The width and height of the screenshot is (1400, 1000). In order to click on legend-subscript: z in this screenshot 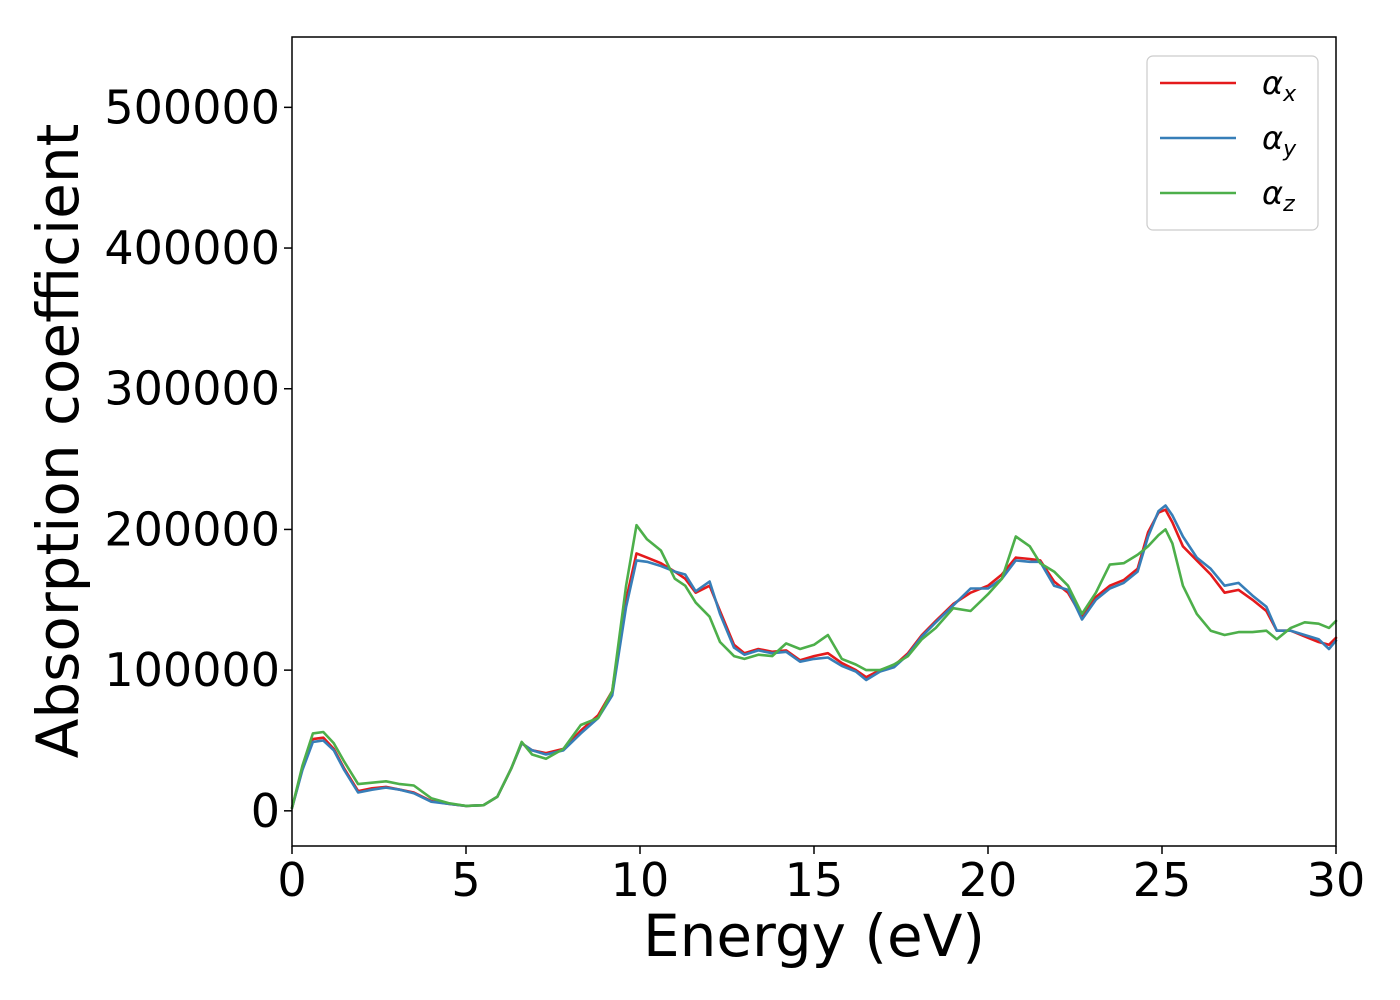, I will do `click(1288, 204)`.